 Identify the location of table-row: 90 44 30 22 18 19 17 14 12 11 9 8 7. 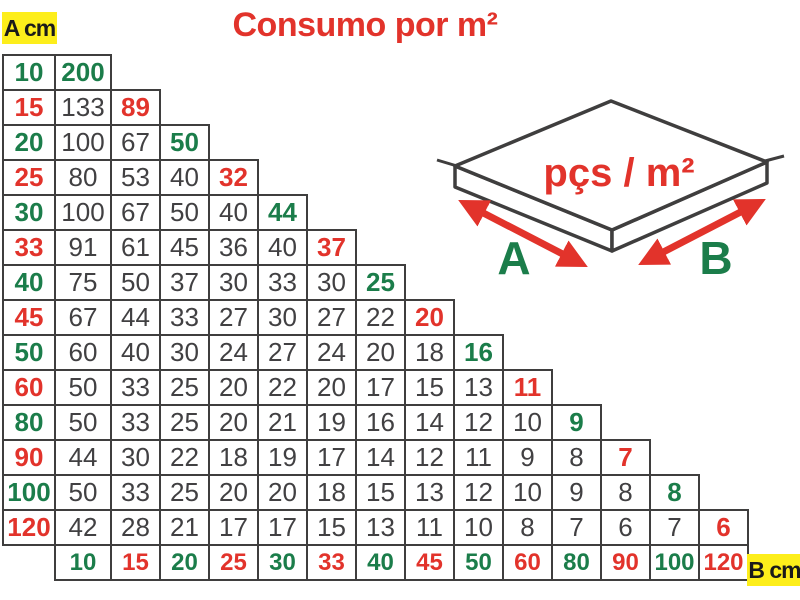
(375, 457).